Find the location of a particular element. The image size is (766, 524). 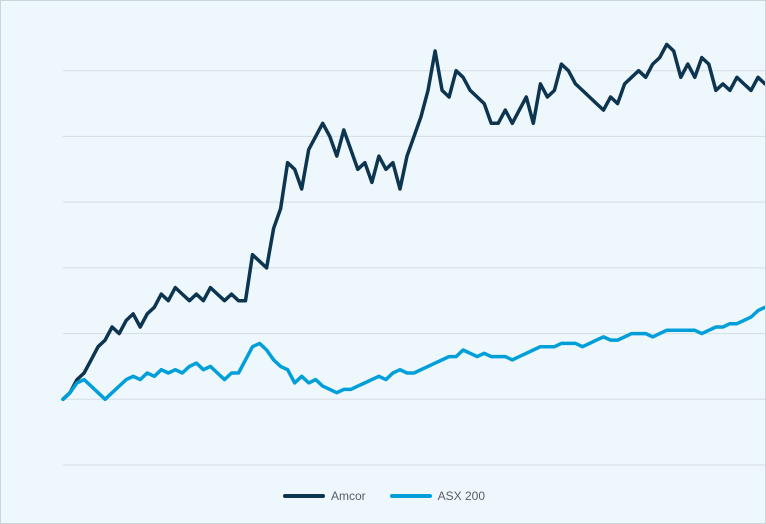

legend-swatch-amcor is located at coordinates (303, 496).